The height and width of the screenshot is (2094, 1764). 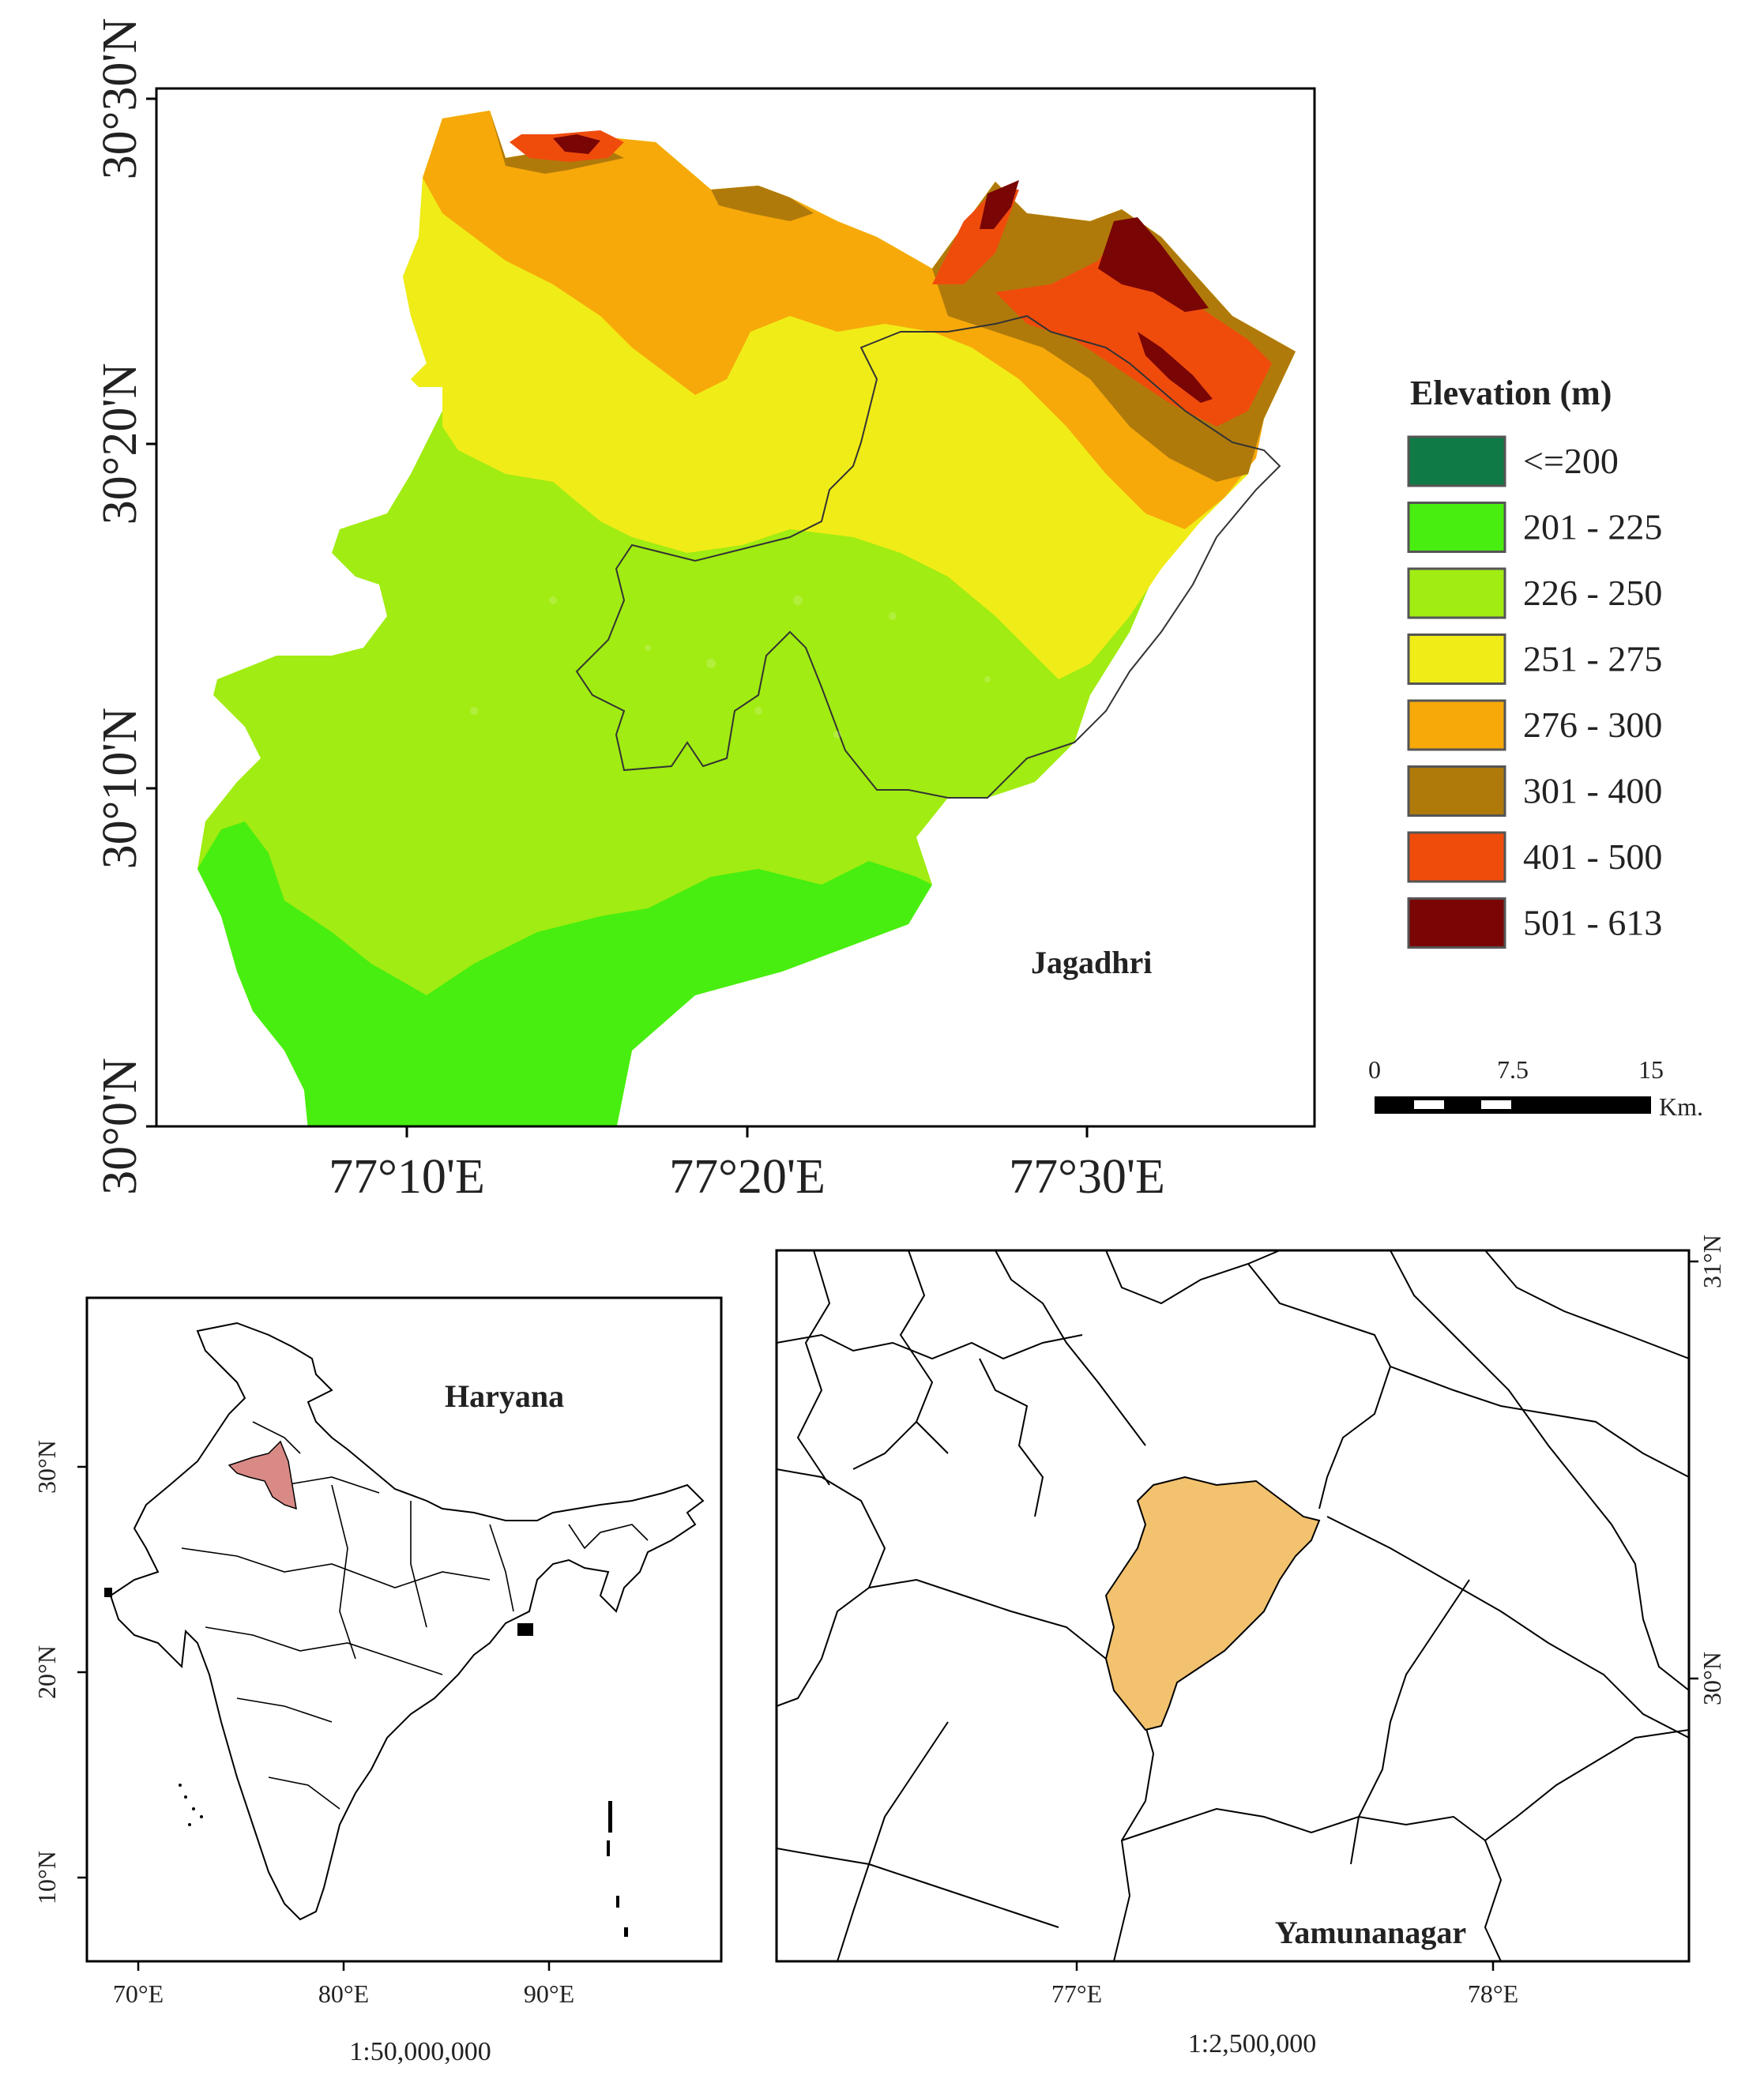 I want to click on india-lon-70: 70°E, so click(x=138, y=1993).